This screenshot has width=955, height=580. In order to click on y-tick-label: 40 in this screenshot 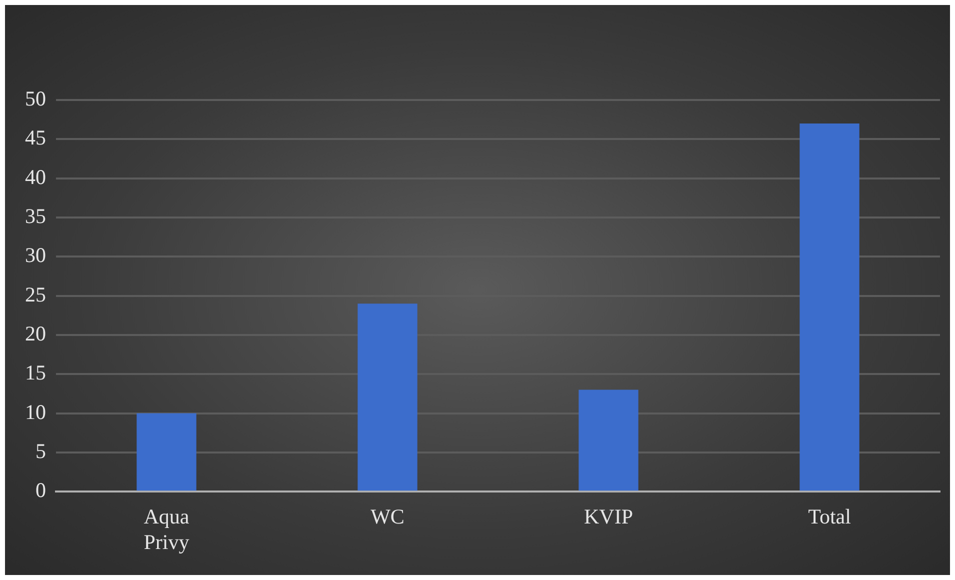, I will do `click(35, 176)`.